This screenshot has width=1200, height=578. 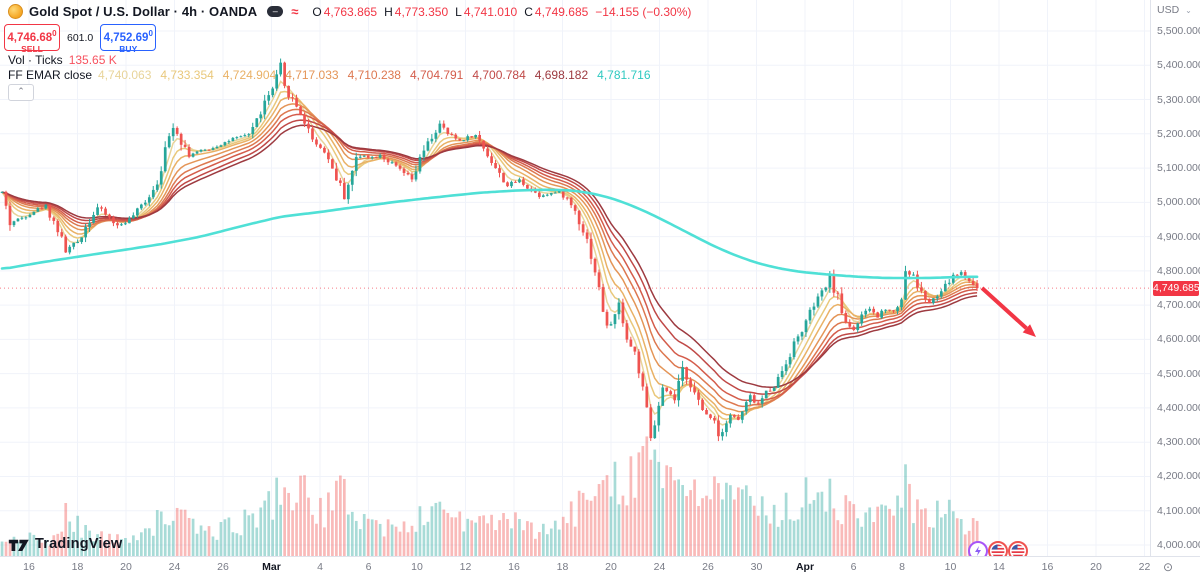 I want to click on emar-value: 4,733.354, so click(x=187, y=75).